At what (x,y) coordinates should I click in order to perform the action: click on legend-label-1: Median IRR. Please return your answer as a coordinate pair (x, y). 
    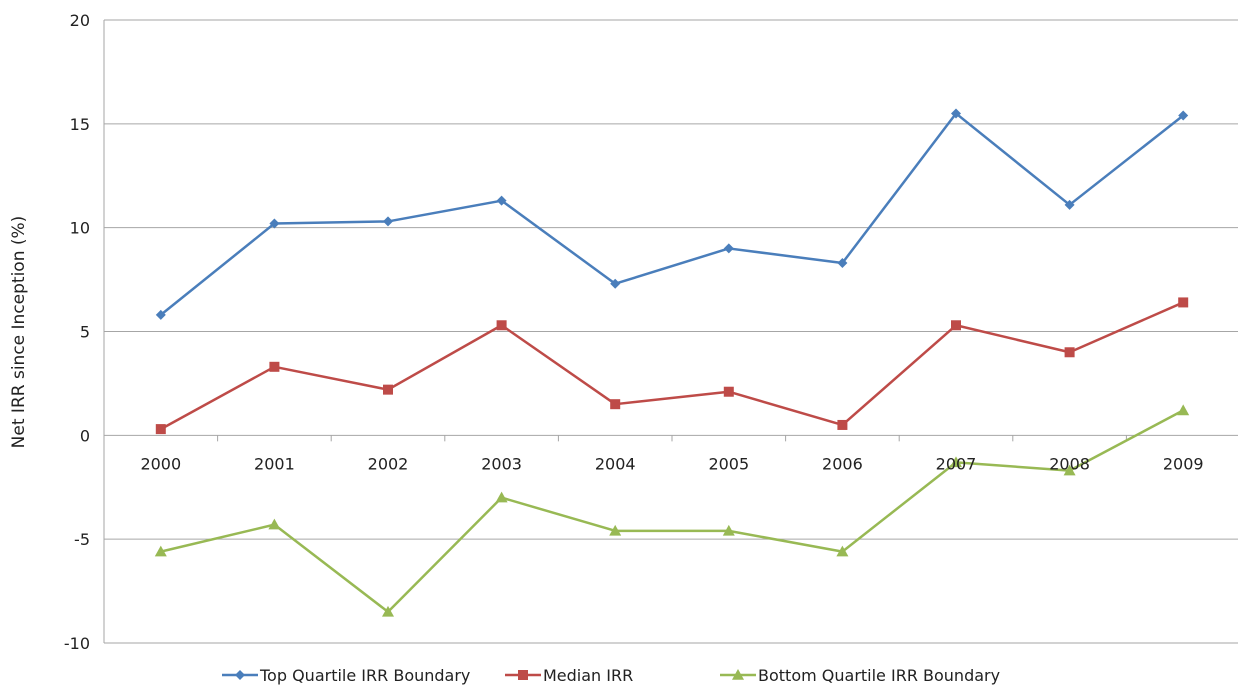
    Looking at the image, I should click on (588, 675).